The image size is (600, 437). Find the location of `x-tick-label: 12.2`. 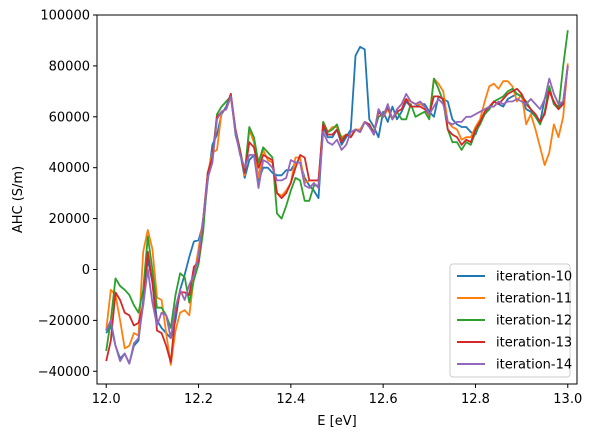

x-tick-label: 12.2 is located at coordinates (198, 399).